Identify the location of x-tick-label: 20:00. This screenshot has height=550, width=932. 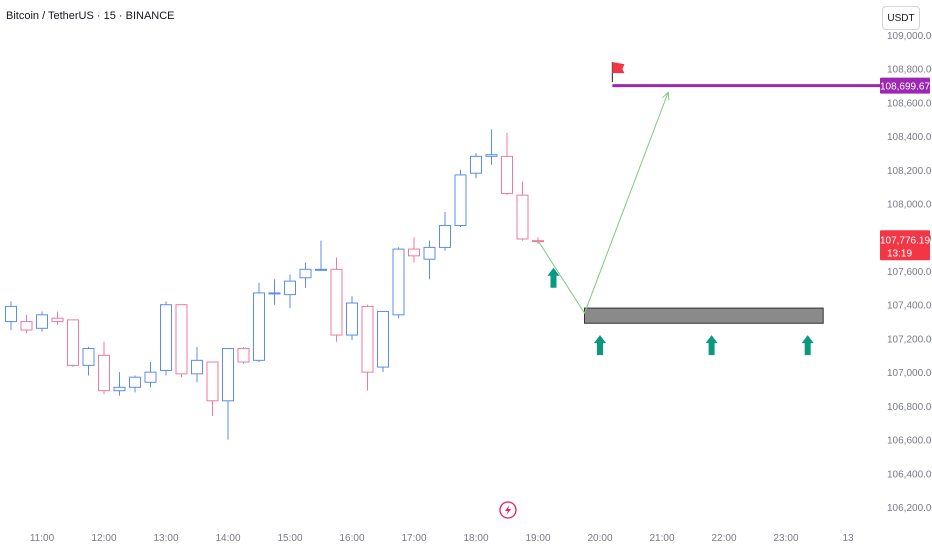
(599, 538).